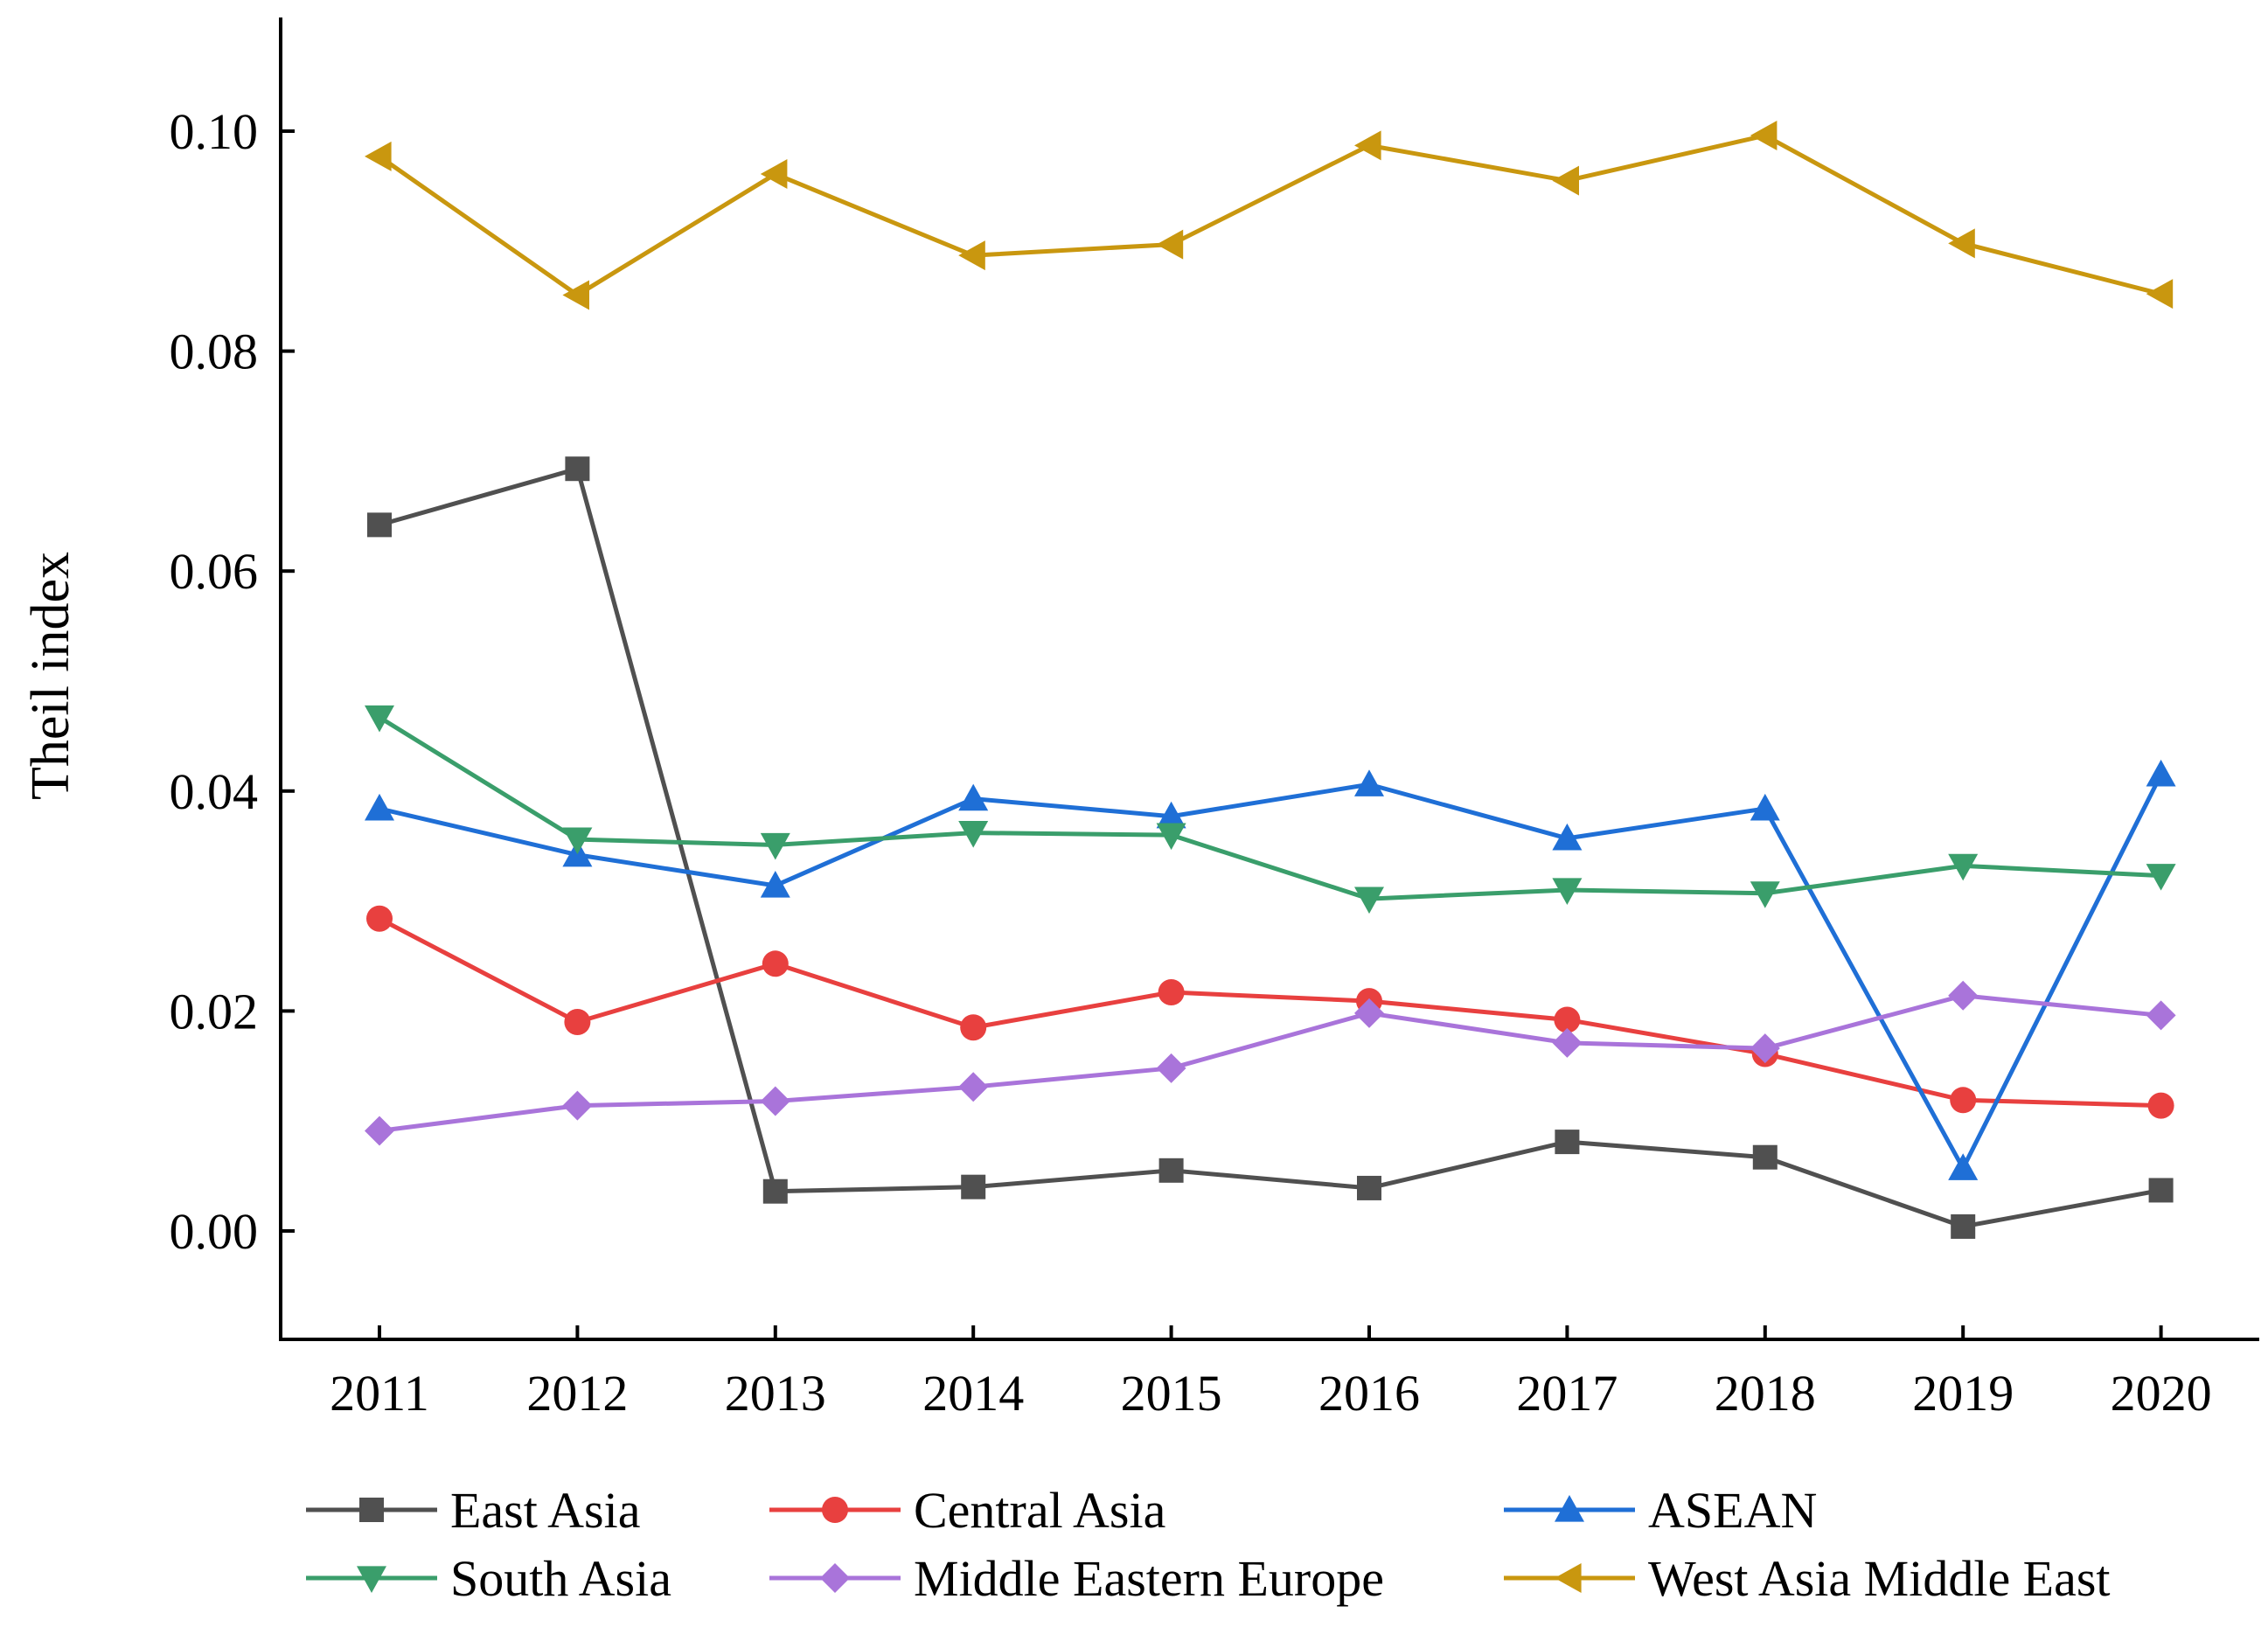  Describe the element at coordinates (973, 1394) in the screenshot. I see `x-tick-label: 2014` at that location.